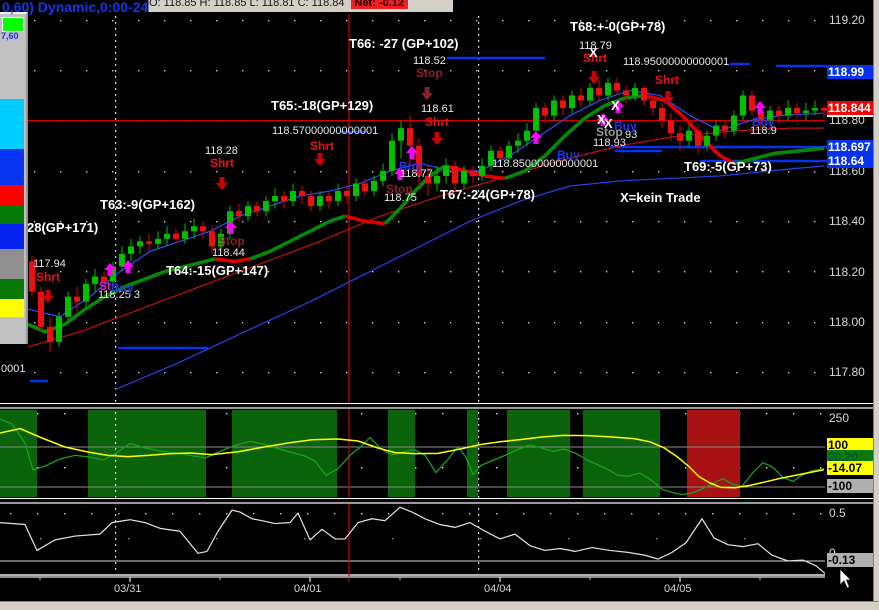 Image resolution: width=879 pixels, height=610 pixels. I want to click on signal-word-label-str: Str, so click(107, 286).